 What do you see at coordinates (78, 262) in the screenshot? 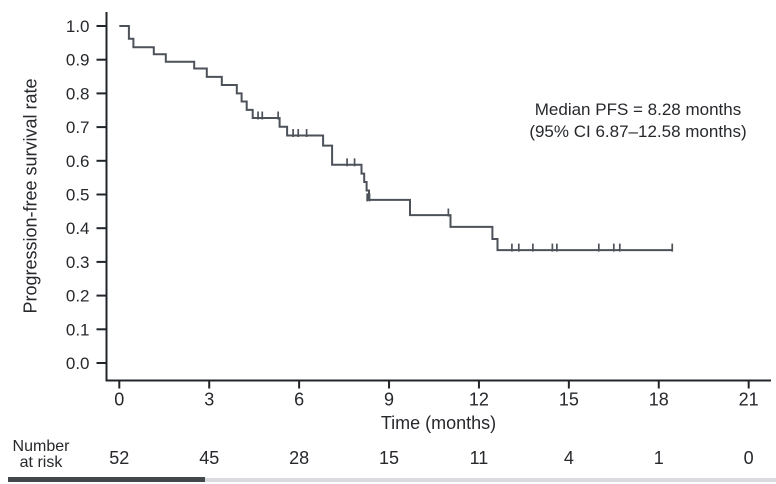
I see `y-tick-label: 0.3` at bounding box center [78, 262].